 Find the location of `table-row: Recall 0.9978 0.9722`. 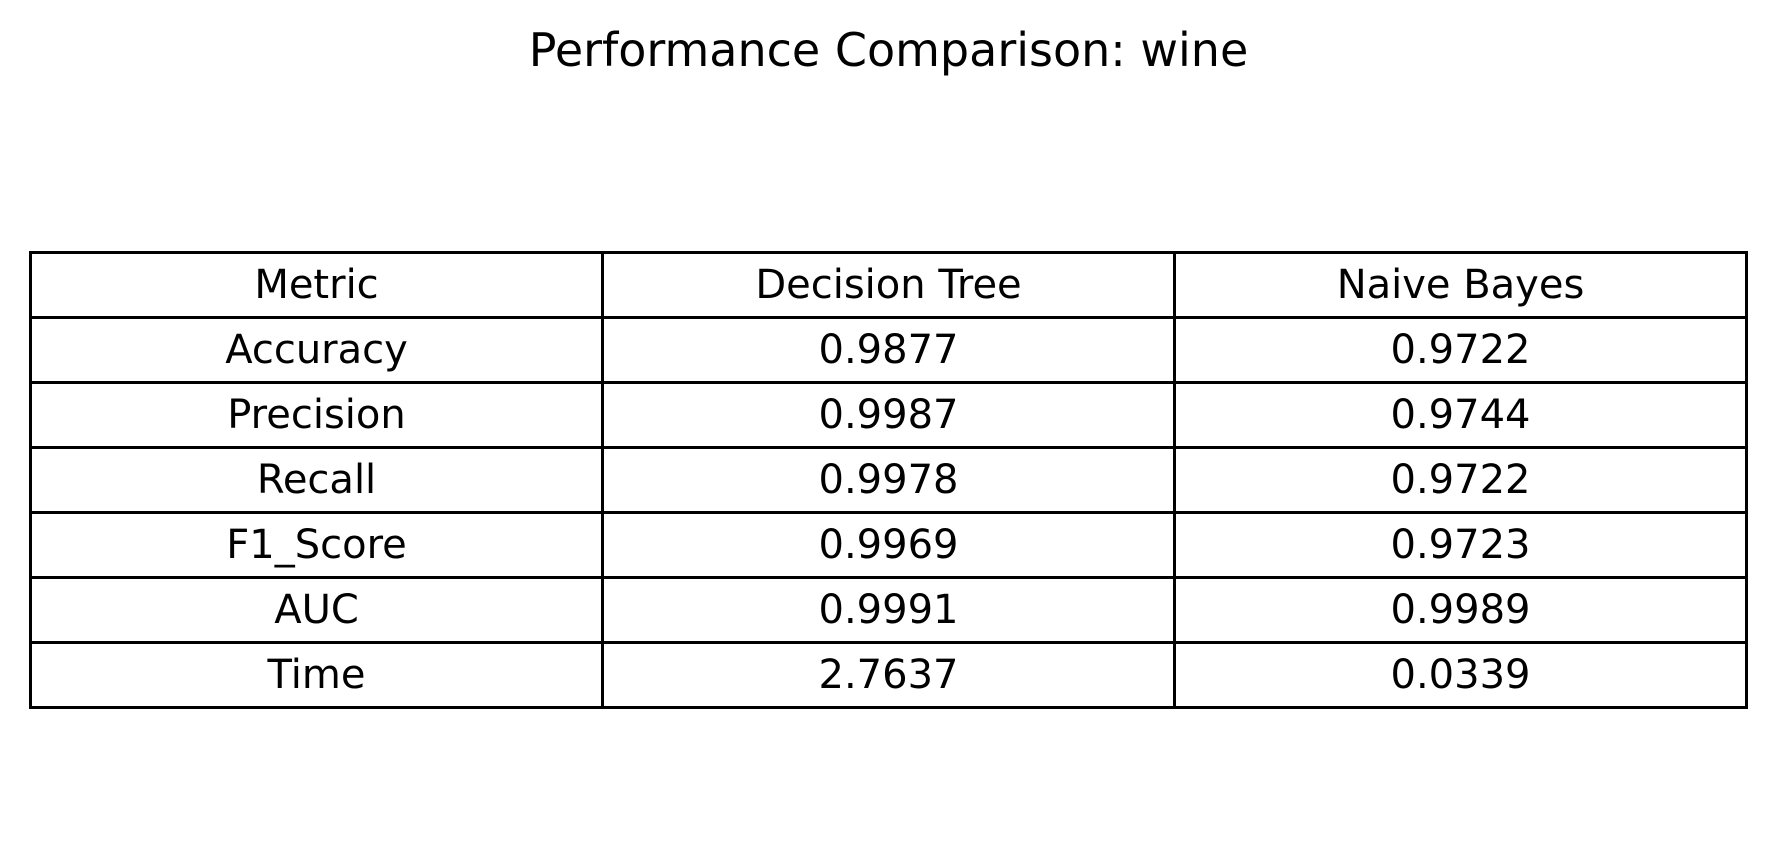

table-row: Recall 0.9978 0.9722 is located at coordinates (888, 480).